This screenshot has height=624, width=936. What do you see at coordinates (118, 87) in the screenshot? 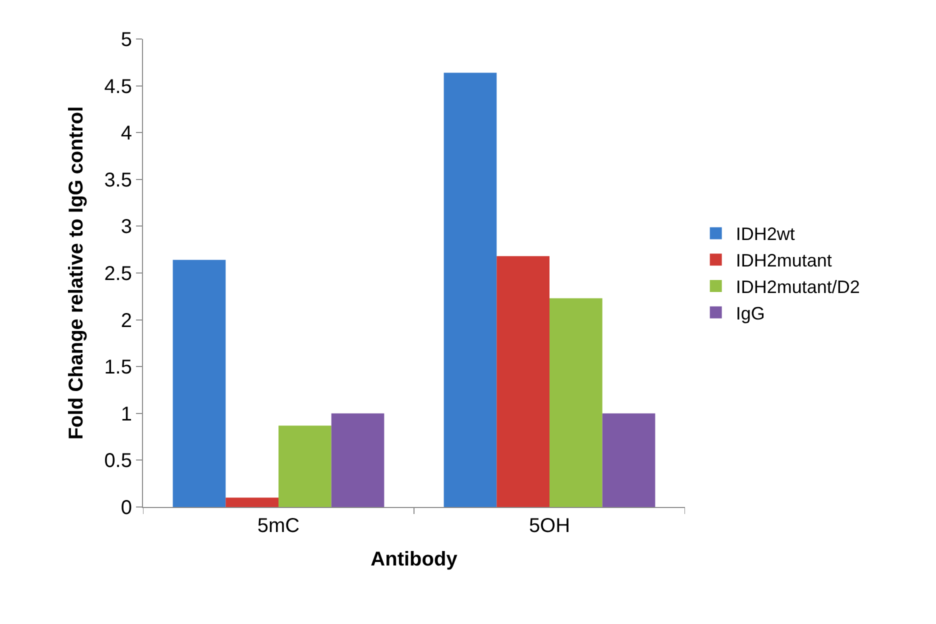
I see `y-tick-label: 4.5` at bounding box center [118, 87].